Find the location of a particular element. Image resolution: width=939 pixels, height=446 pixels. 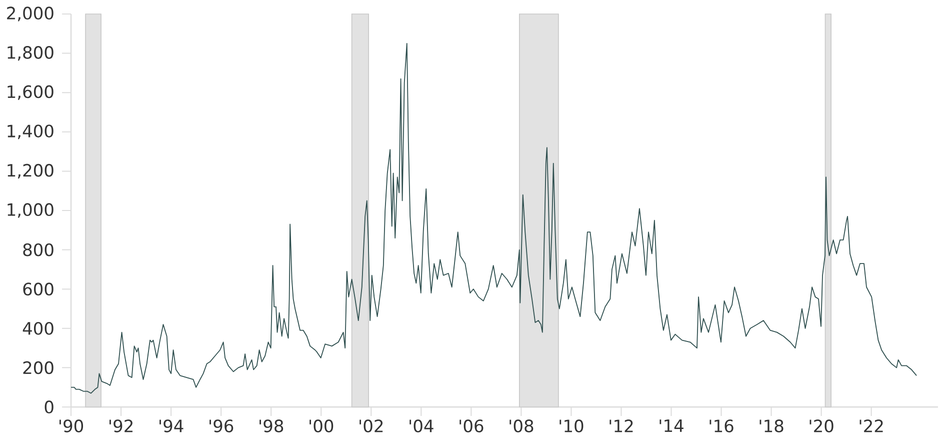

x-tick-label: '06 is located at coordinates (472, 426).